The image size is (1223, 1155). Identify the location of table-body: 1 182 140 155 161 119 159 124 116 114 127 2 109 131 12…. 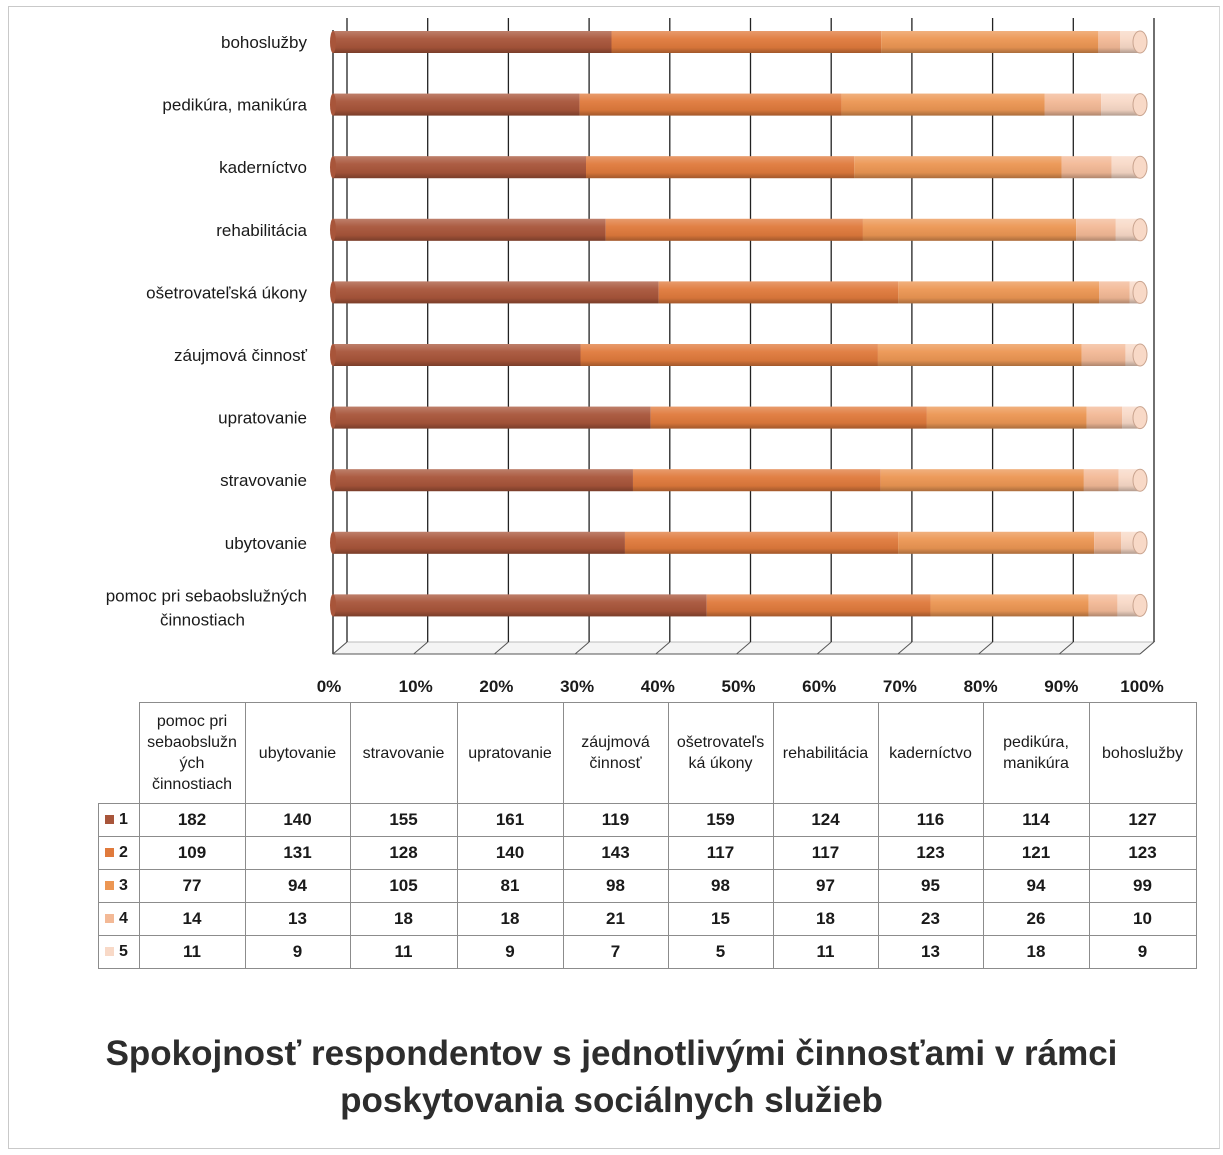
(647, 886).